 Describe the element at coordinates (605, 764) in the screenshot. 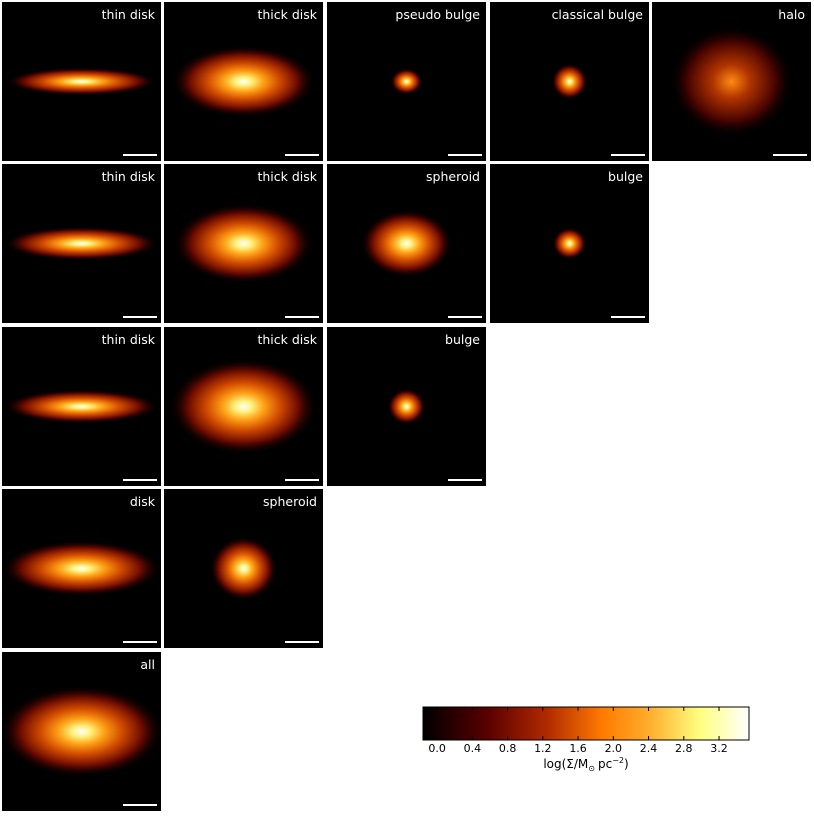

I see `label-part: pc` at that location.